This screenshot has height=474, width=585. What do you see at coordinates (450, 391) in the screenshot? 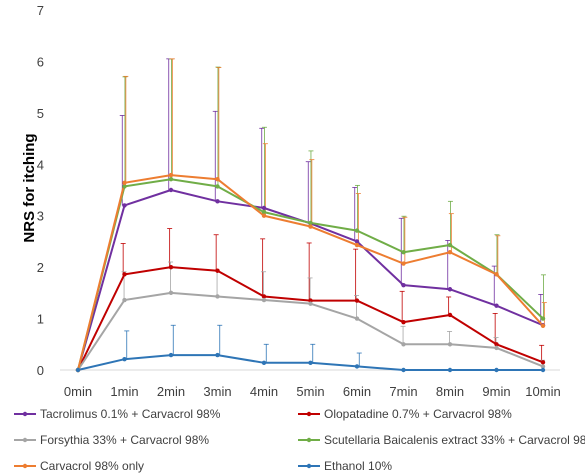
I see `x-tick-label: 8min` at bounding box center [450, 391].